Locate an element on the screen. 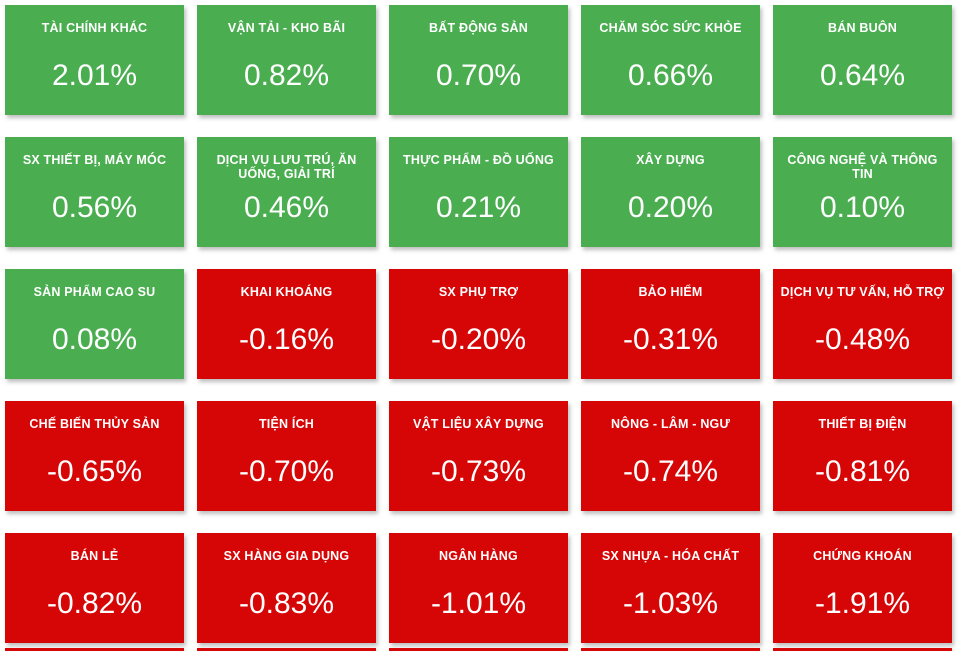  sector-tile: VẬN TẢI - KHO BÃI 0.82% is located at coordinates (286, 60).